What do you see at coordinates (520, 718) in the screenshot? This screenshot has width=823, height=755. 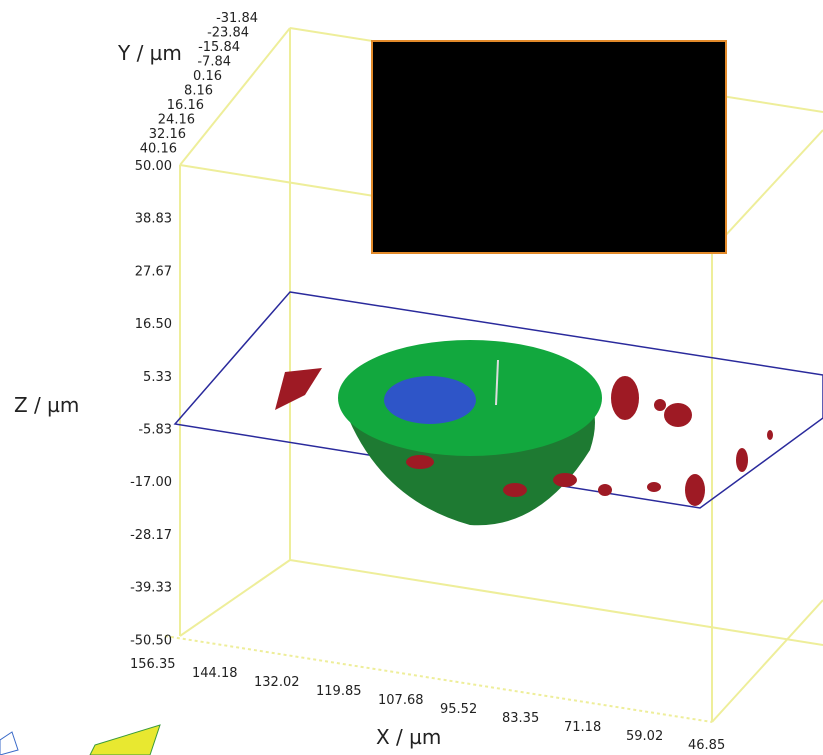 I see `x-tick-label: 83.35` at bounding box center [520, 718].